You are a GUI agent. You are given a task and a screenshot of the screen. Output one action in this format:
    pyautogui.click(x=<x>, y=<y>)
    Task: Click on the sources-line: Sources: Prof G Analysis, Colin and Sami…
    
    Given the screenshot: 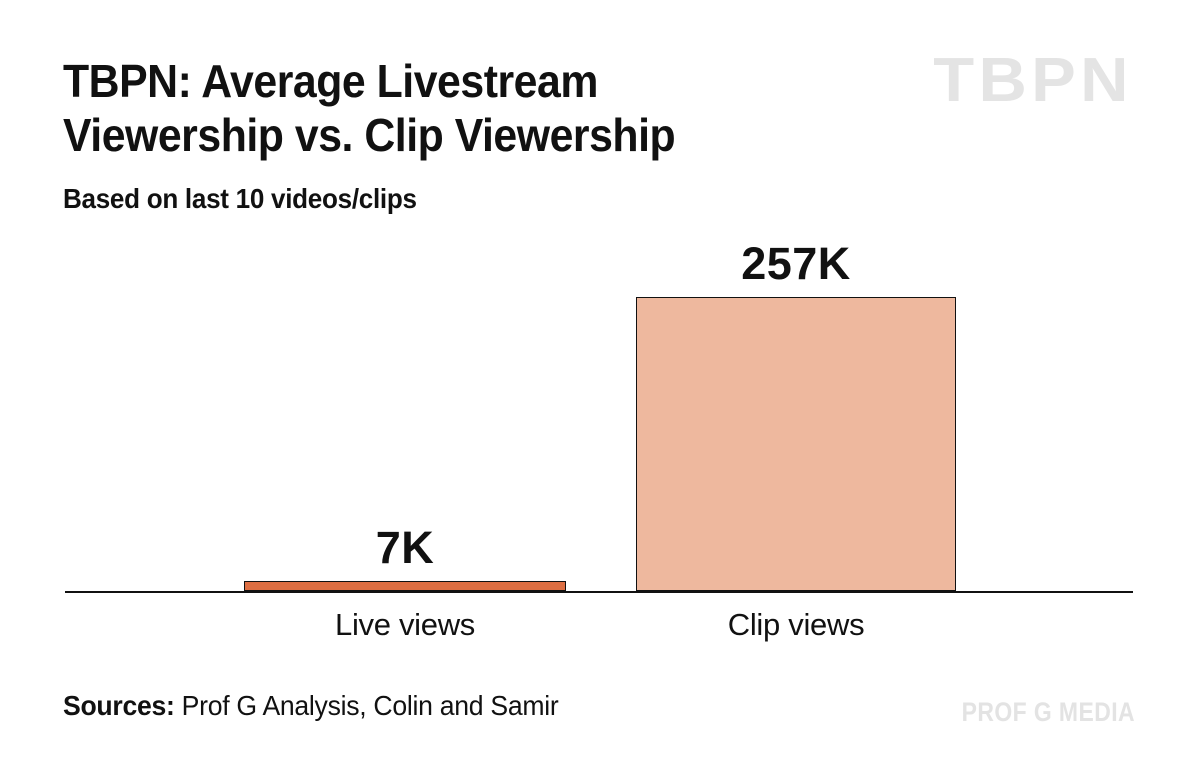 What is the action you would take?
    pyautogui.click(x=311, y=706)
    